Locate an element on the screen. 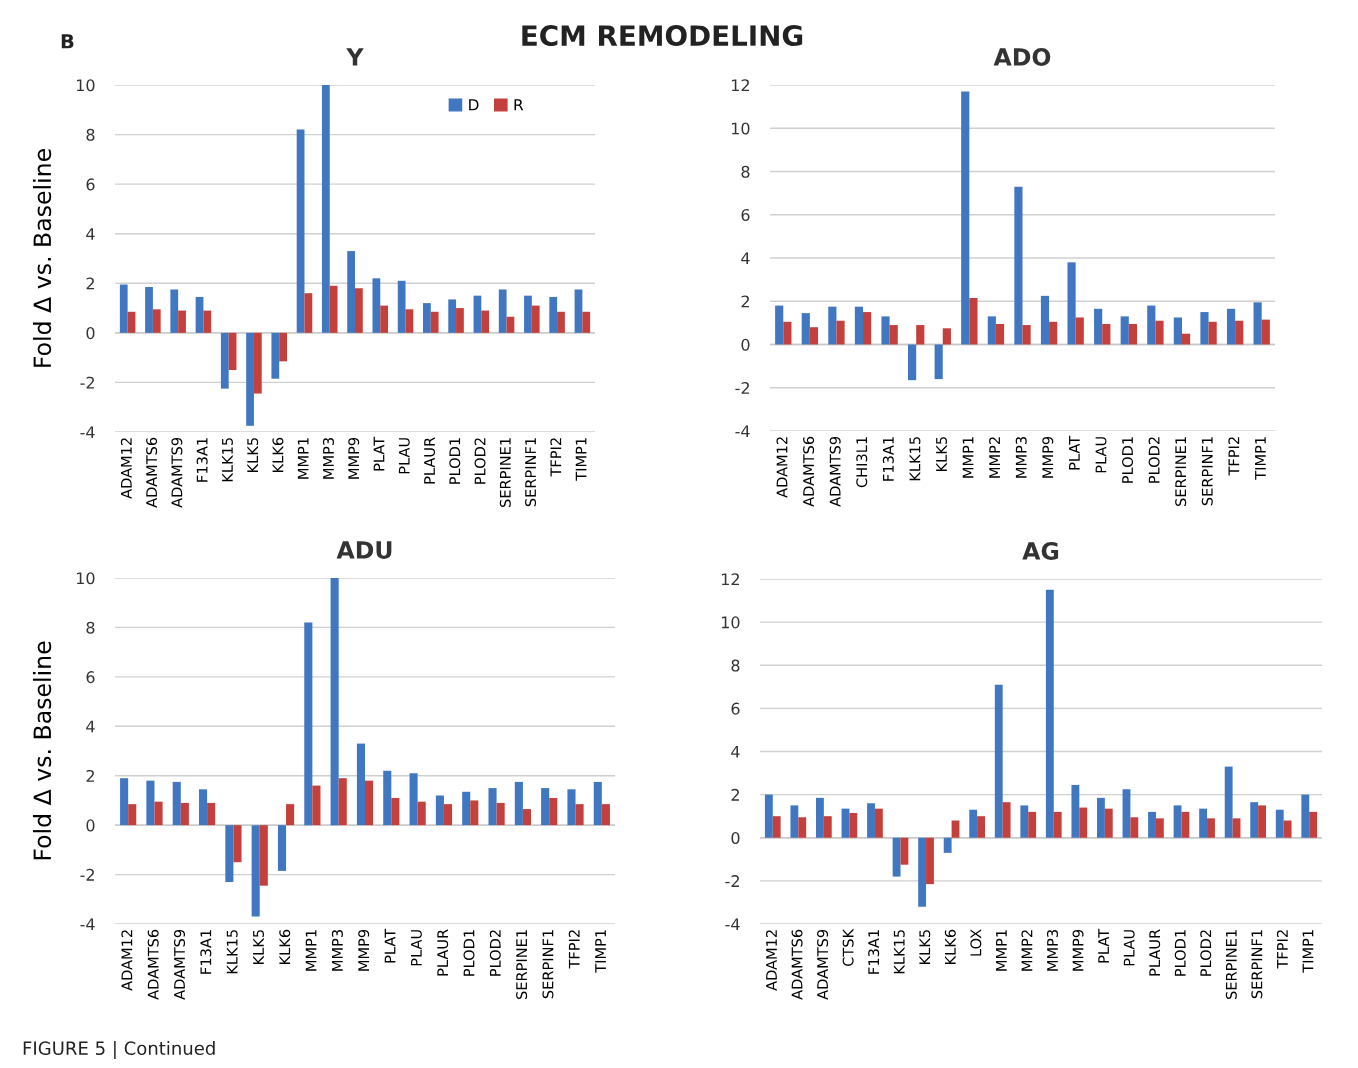  chart-title: ADO is located at coordinates (1022, 57).